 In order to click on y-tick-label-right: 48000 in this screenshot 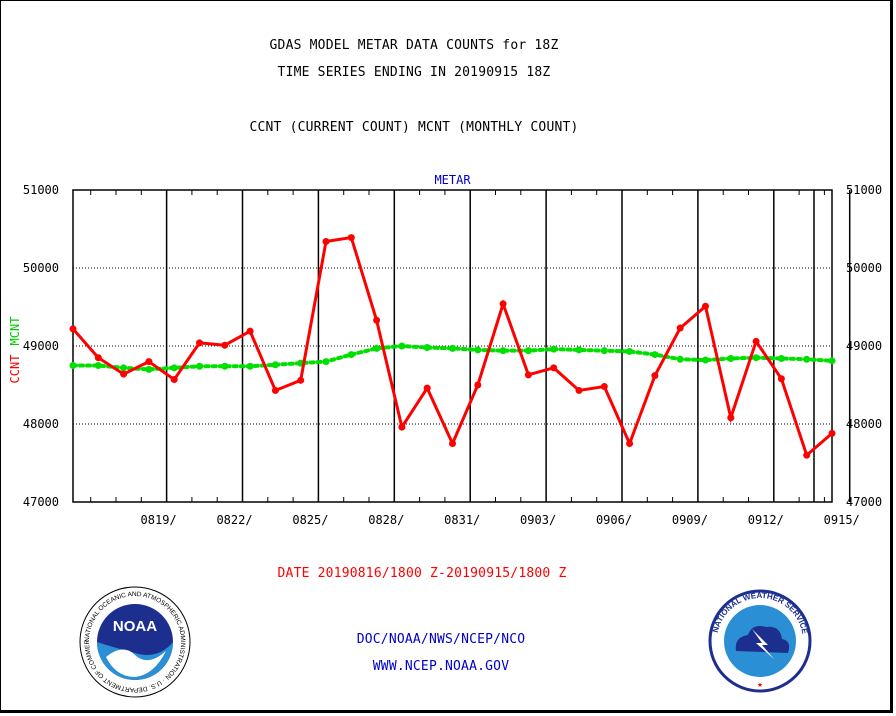, I will do `click(864, 424)`.